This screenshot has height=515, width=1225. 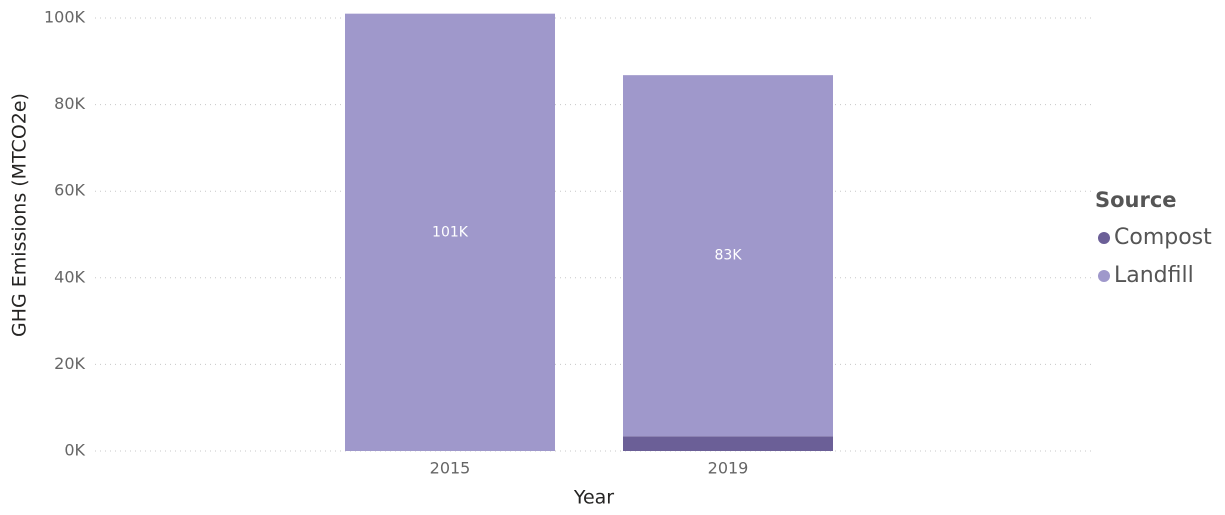 What do you see at coordinates (69, 103) in the screenshot?
I see `y-tick-label: 80K` at bounding box center [69, 103].